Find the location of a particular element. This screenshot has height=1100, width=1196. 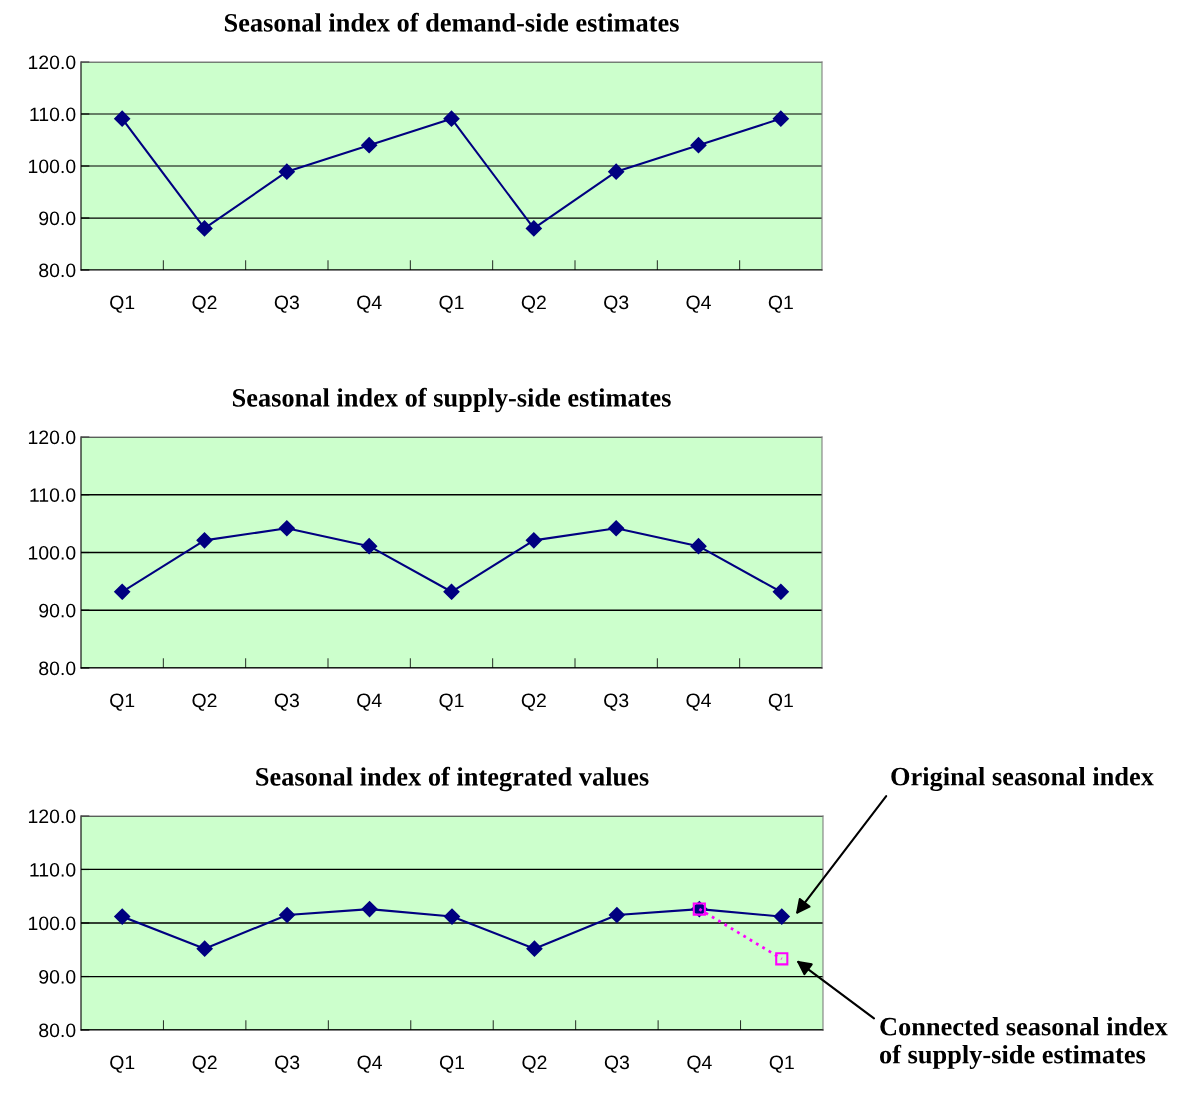

text: Original seasonal index is located at coordinates (1022, 779).